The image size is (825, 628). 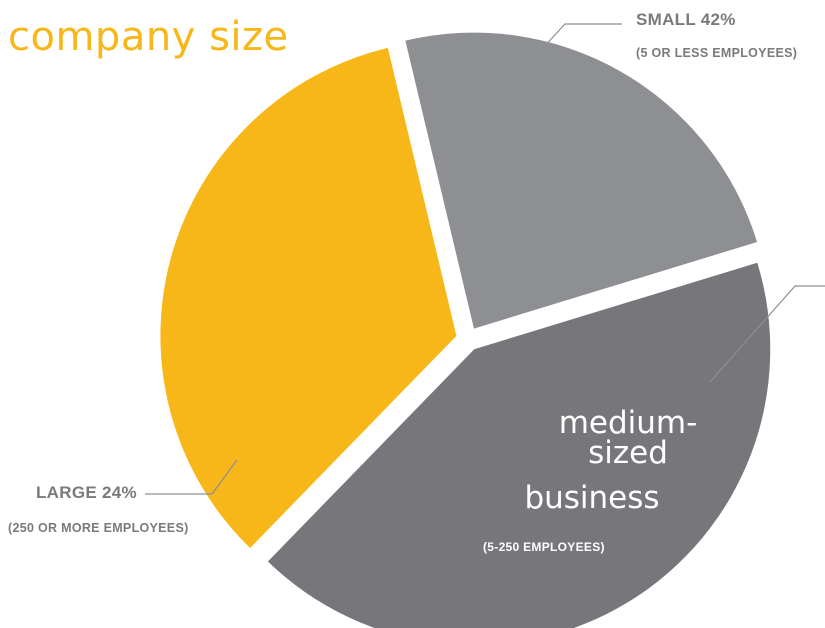 I want to click on medium-slice-label-line2: sized, so click(x=628, y=453).